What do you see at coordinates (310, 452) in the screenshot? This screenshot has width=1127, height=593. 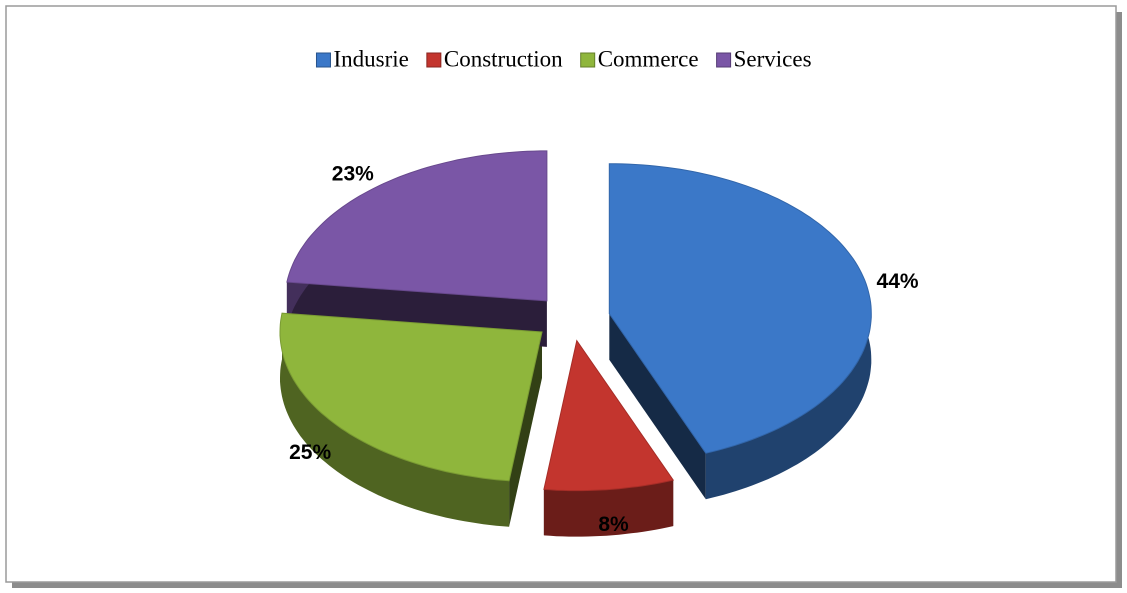 I see `data-label: 25%` at bounding box center [310, 452].